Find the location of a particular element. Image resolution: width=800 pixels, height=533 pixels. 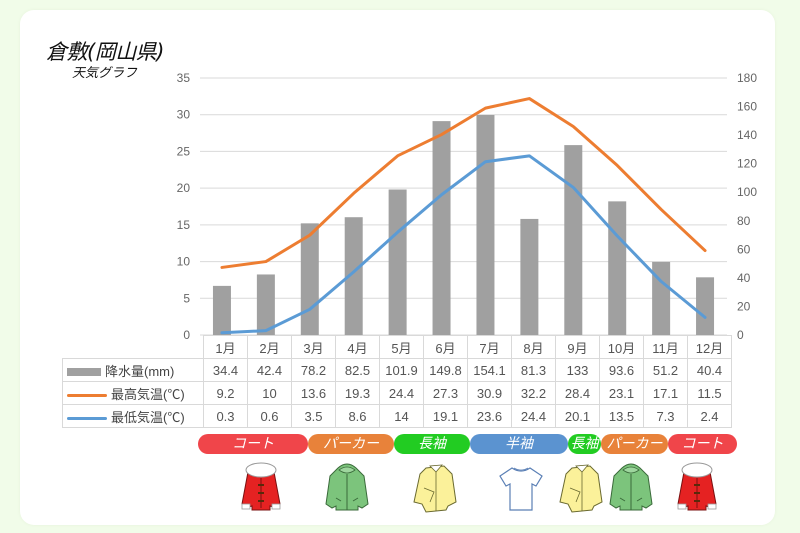

left-axis-tick: 20 is located at coordinates (184, 188).